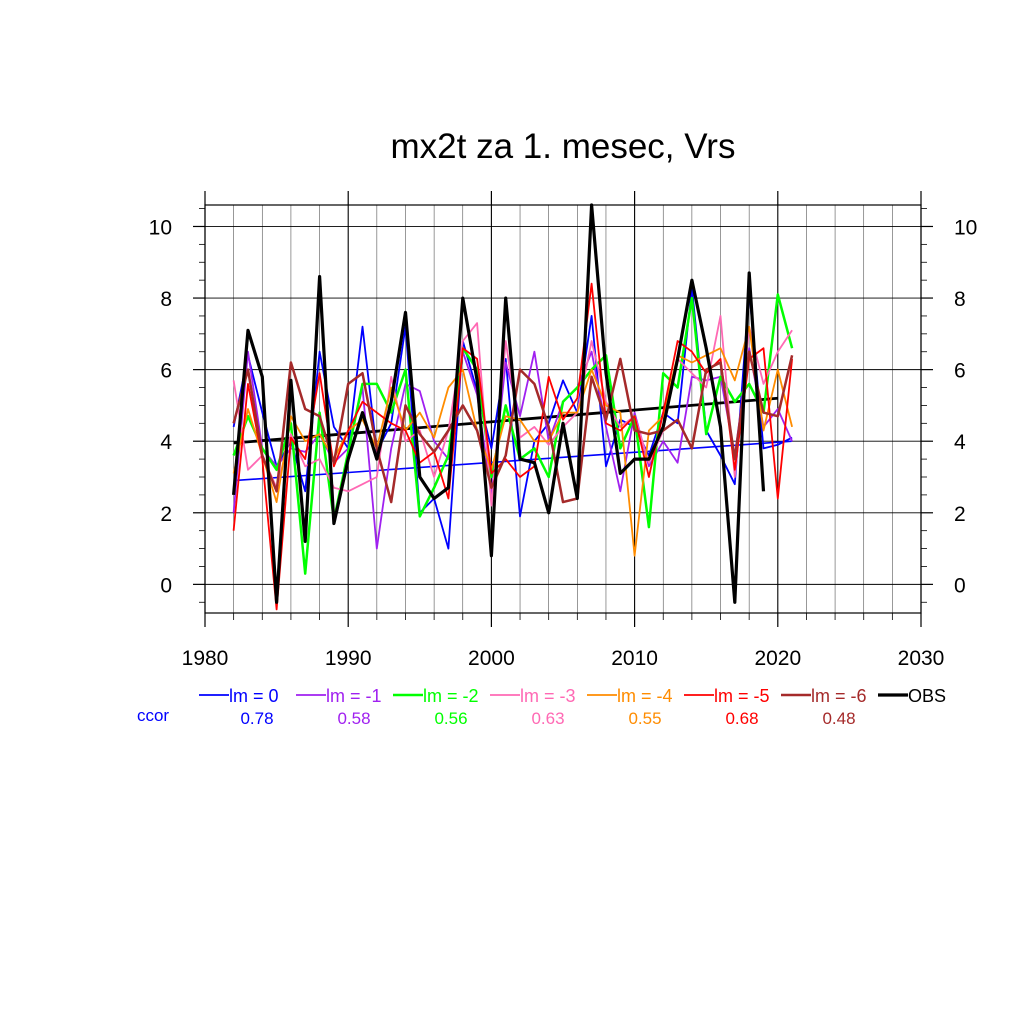  What do you see at coordinates (153, 715) in the screenshot?
I see `ccor-label: ccor` at bounding box center [153, 715].